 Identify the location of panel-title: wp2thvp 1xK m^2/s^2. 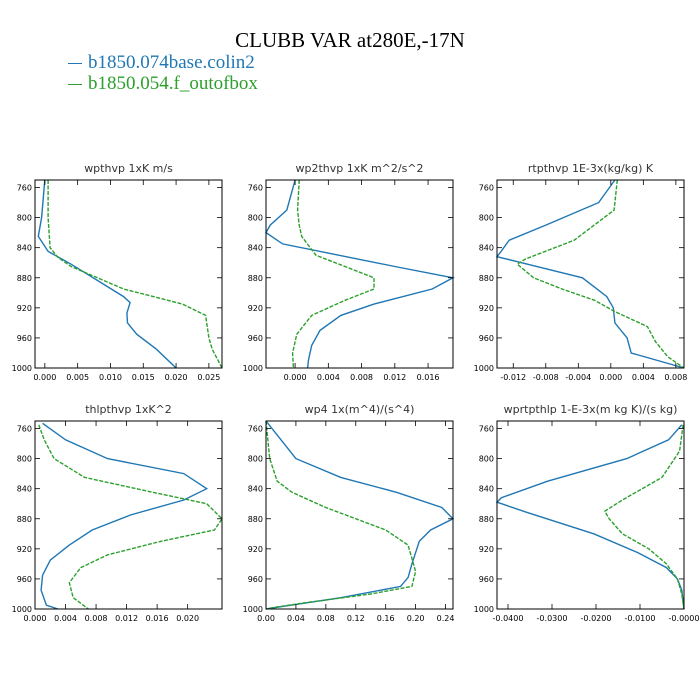
(359, 168).